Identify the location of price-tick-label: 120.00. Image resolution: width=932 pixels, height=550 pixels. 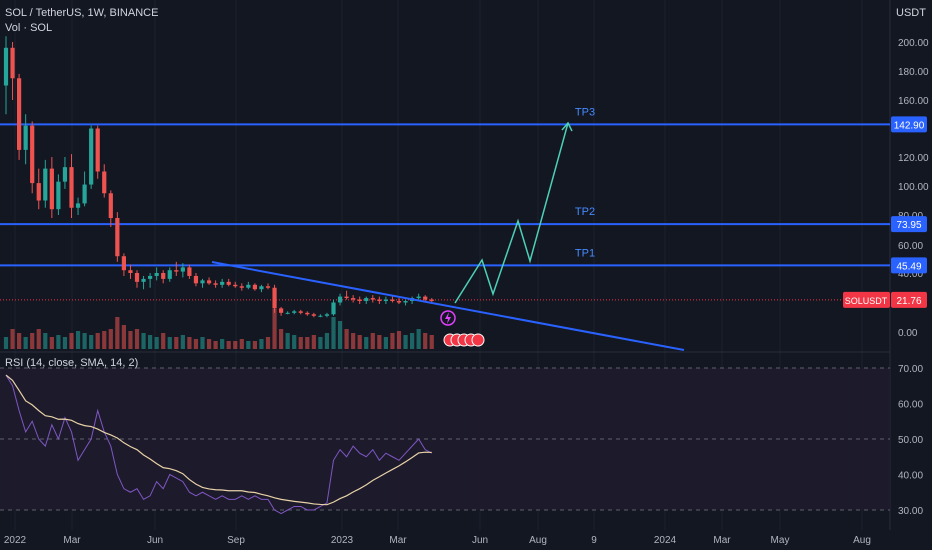
(913, 158).